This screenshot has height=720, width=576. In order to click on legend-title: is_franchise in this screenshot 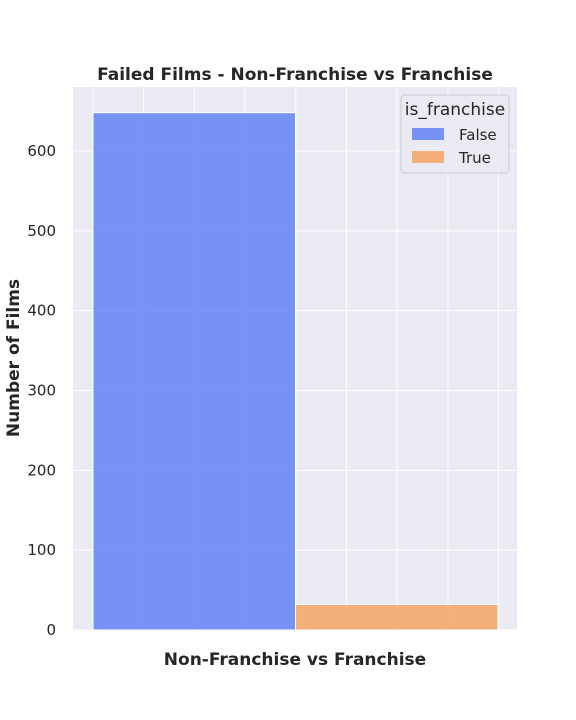, I will do `click(455, 110)`.